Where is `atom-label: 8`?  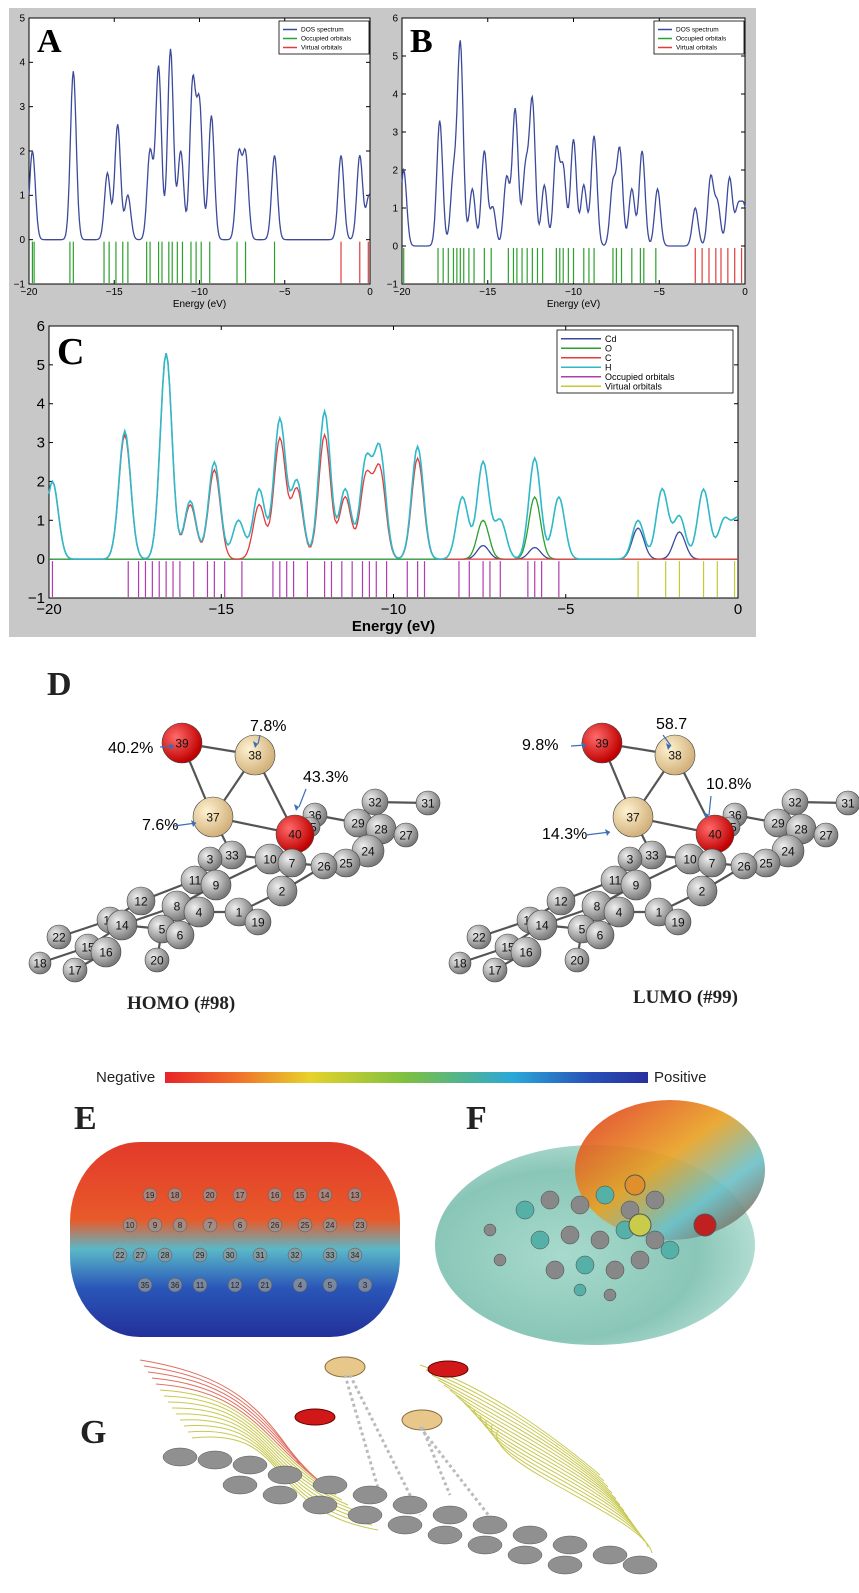 atom-label: 8 is located at coordinates (597, 907).